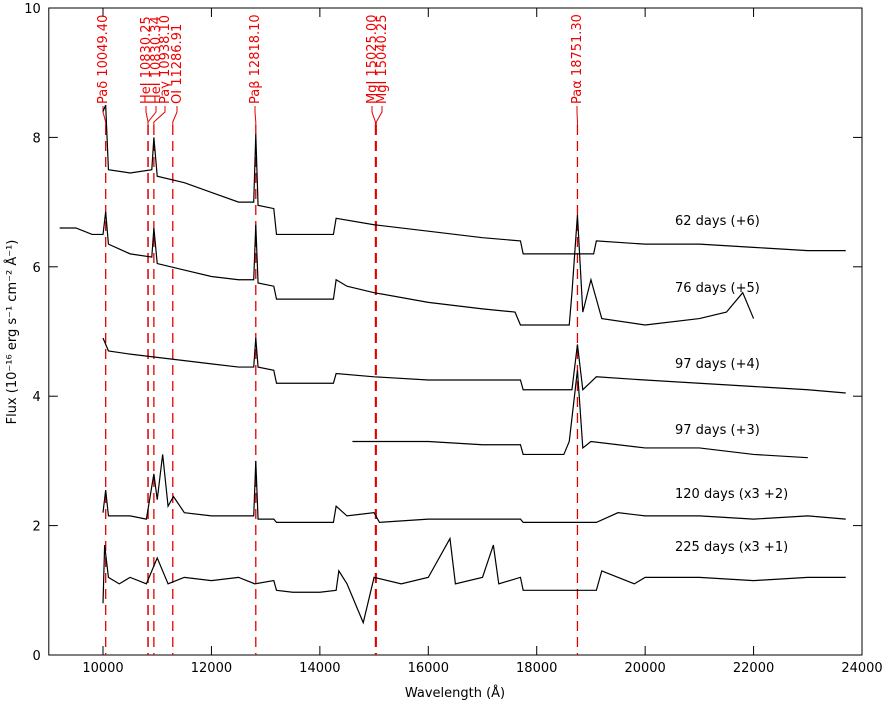 The width and height of the screenshot is (886, 708). I want to click on line-id-label: MgI 15025.00, so click(372, 59).